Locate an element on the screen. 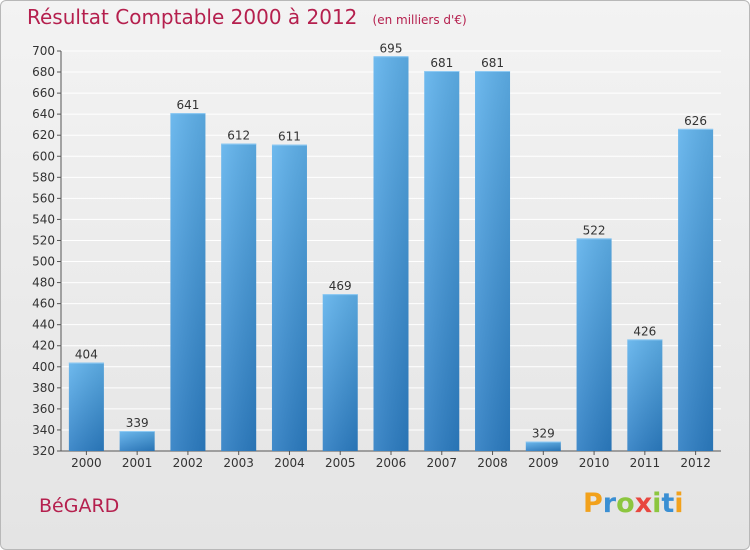  y-tick-label: 540 is located at coordinates (43, 219).